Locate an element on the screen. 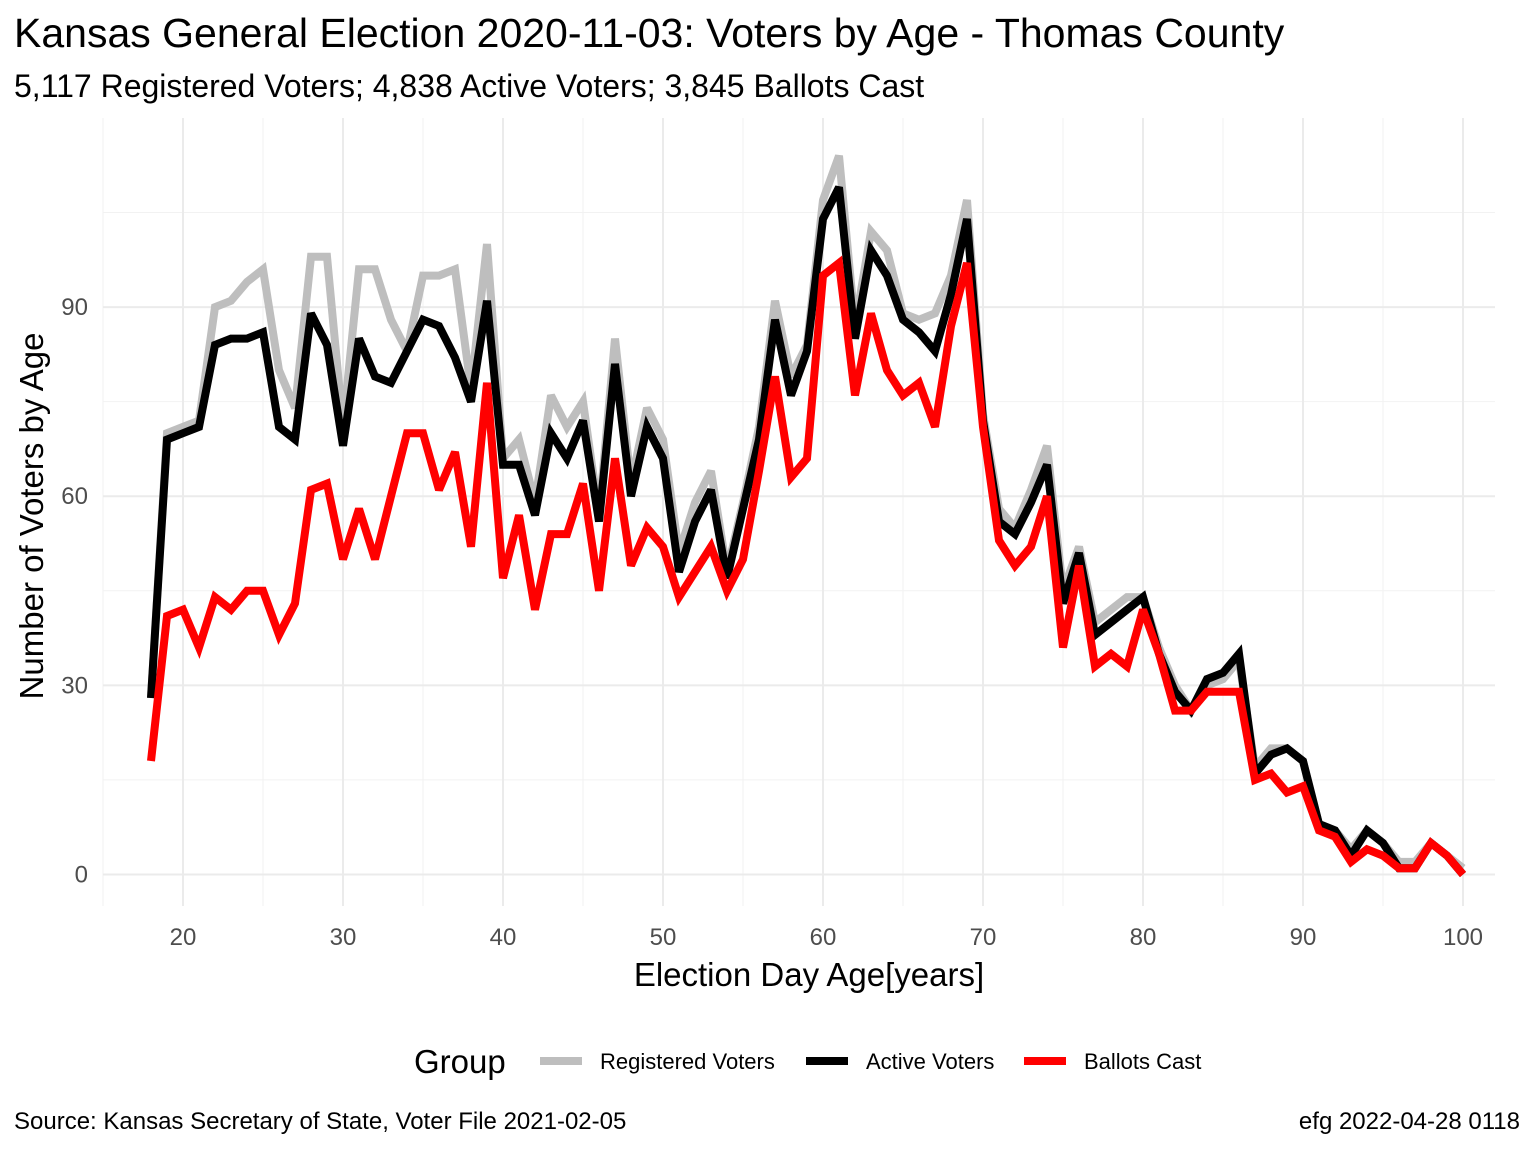 The image size is (1536, 1152). x-tick-label: 30 is located at coordinates (343, 937).